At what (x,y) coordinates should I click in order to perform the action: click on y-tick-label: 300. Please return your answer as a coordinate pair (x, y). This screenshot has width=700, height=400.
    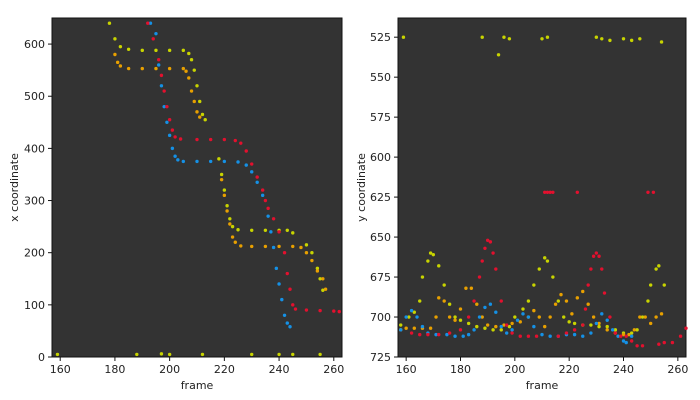
    Looking at the image, I should click on (34, 201).